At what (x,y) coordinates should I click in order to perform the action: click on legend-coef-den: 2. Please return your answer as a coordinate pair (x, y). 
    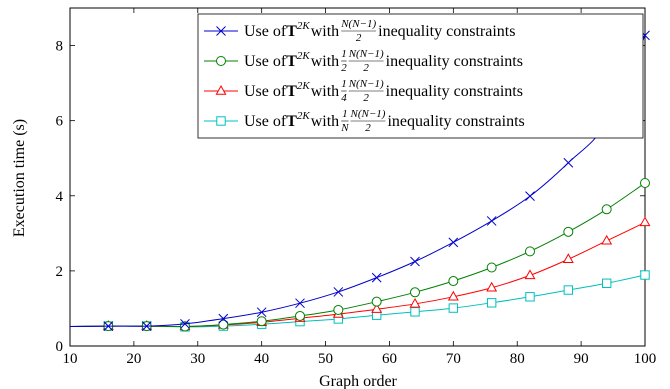
    Looking at the image, I should click on (344, 68).